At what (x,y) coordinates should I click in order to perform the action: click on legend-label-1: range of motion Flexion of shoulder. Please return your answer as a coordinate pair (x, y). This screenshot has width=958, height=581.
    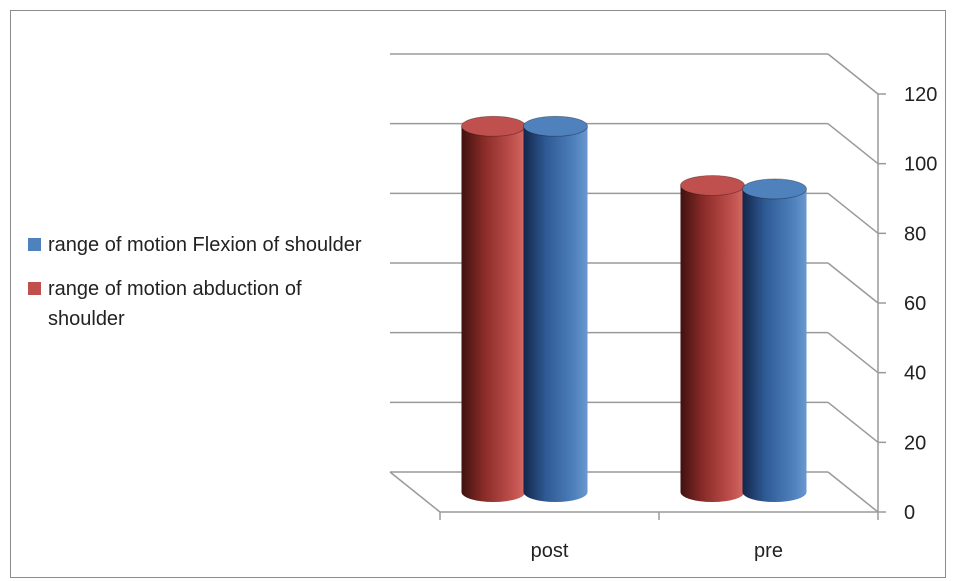
    Looking at the image, I should click on (205, 245).